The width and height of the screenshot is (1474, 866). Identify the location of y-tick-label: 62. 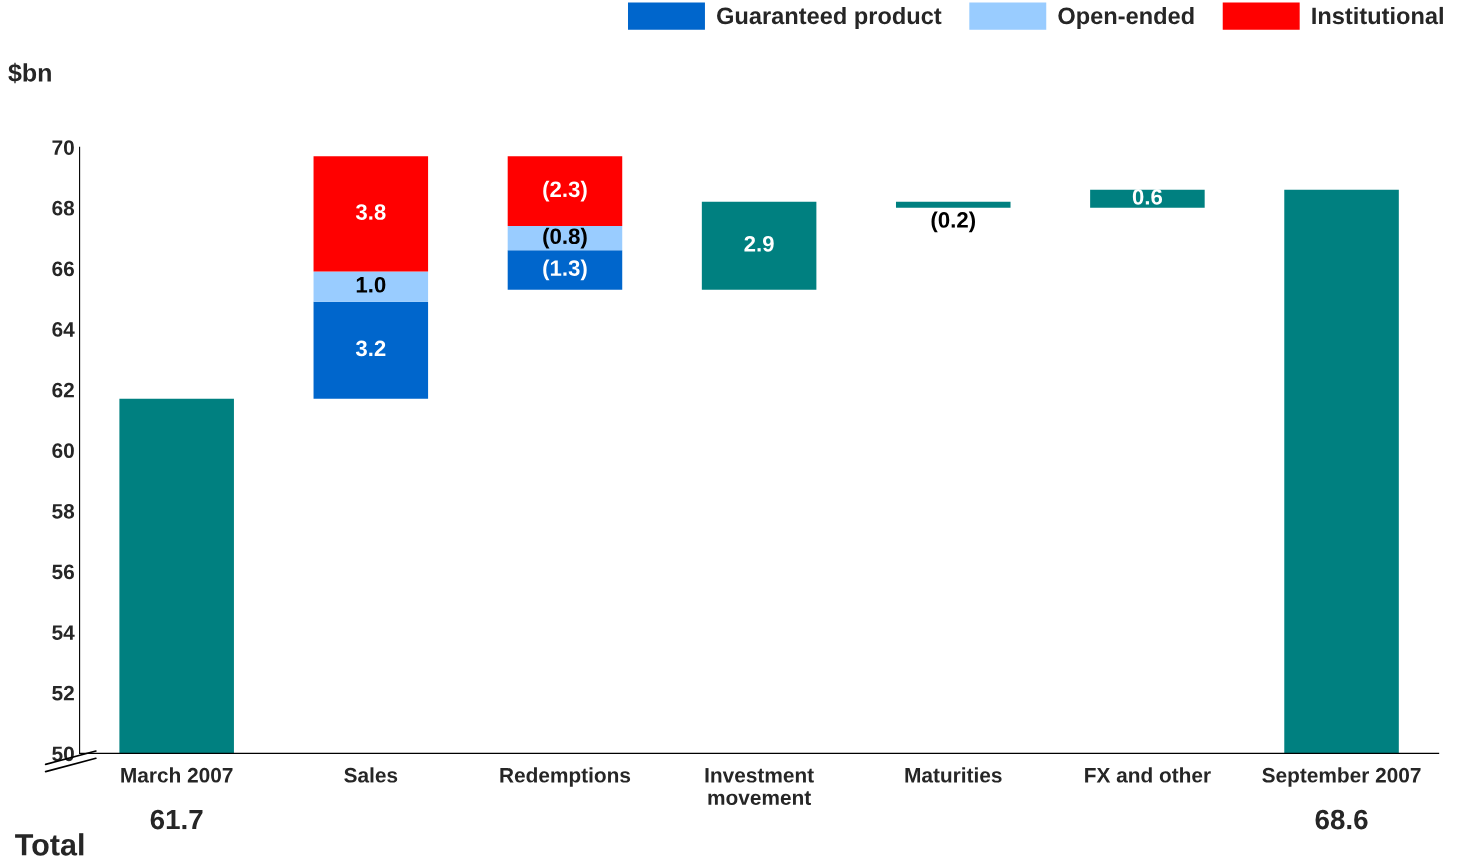
(63, 390).